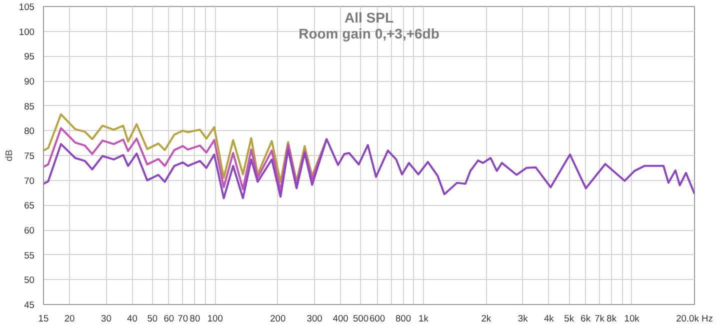 This screenshot has width=720, height=326. I want to click on x-tick-label: 10k, so click(632, 319).